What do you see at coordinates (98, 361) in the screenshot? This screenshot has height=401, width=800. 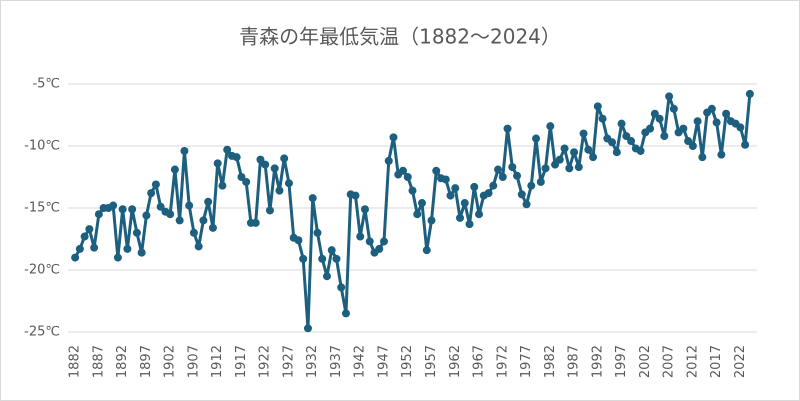 I see `x-tick-label: 1887` at bounding box center [98, 361].